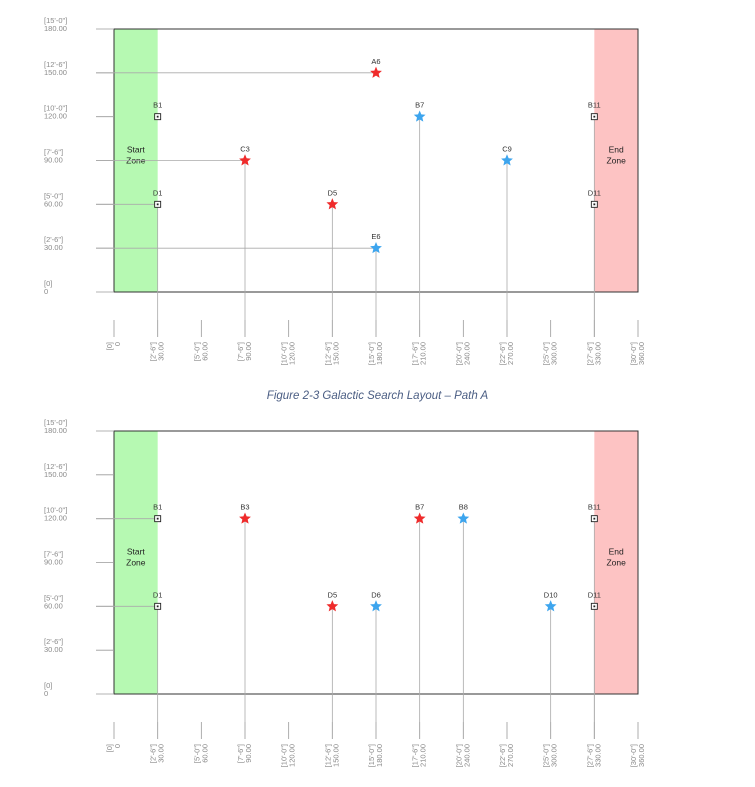 The height and width of the screenshot is (787, 755). What do you see at coordinates (463, 507) in the screenshot?
I see `ball-label: B8` at bounding box center [463, 507].